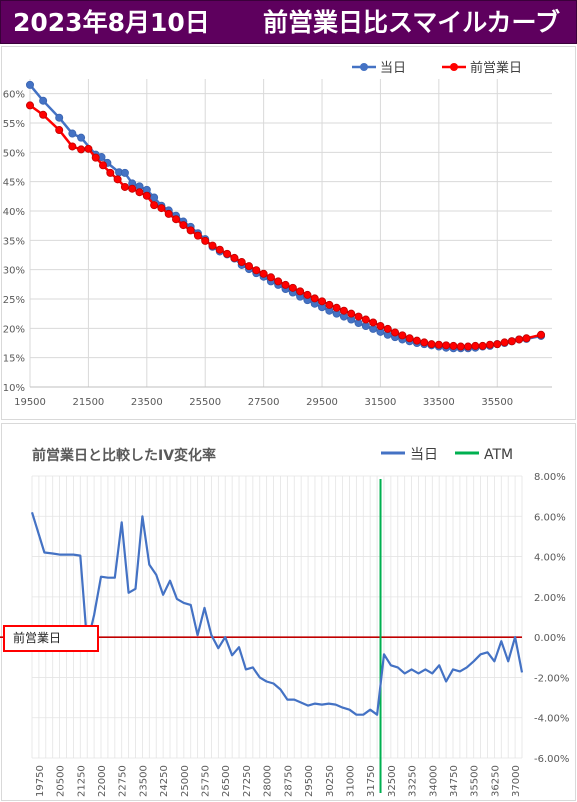 The height and width of the screenshot is (802, 577). Describe the element at coordinates (14, 271) in the screenshot. I see `y-tick-label: 30%` at that location.